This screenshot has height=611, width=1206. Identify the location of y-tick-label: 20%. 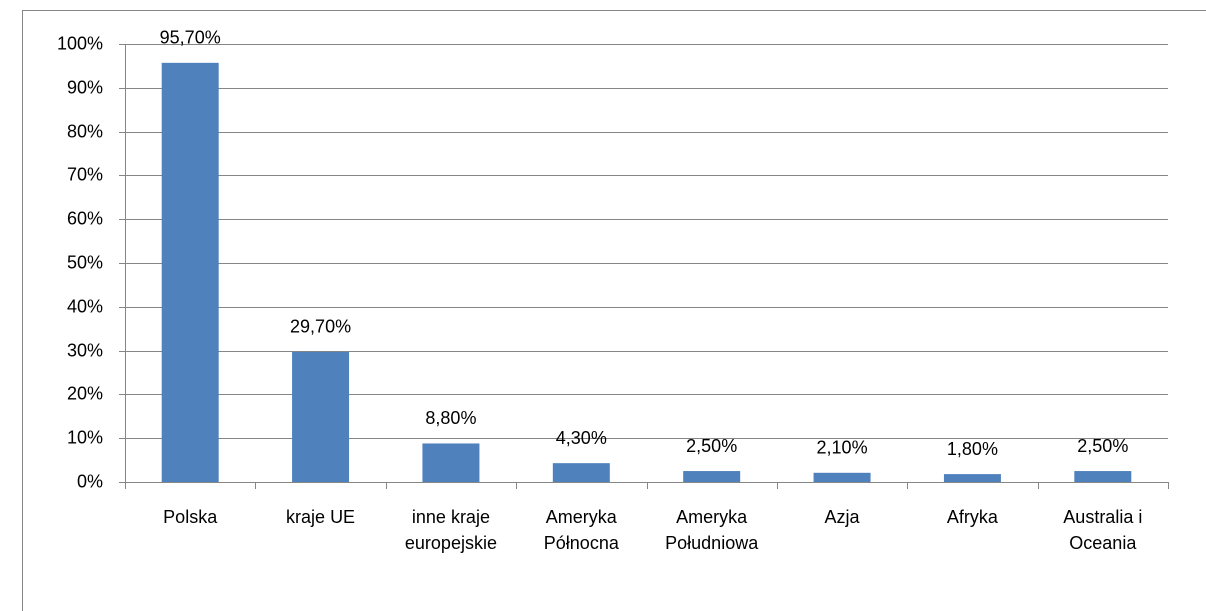
(85, 393).